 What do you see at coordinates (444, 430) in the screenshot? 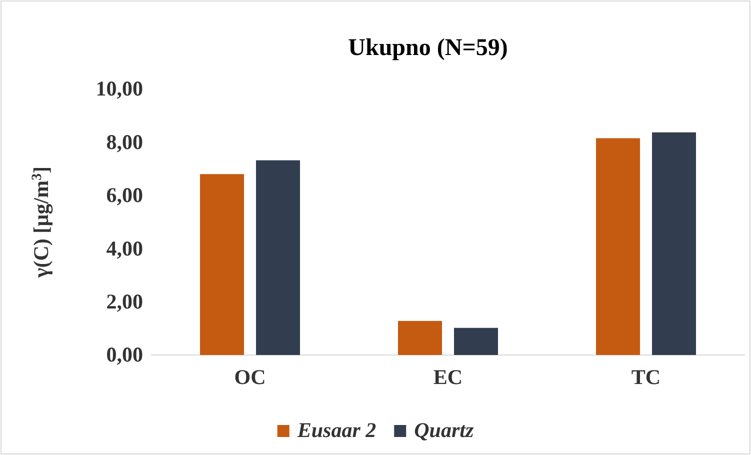
I see `legend-label: Quartz` at bounding box center [444, 430].